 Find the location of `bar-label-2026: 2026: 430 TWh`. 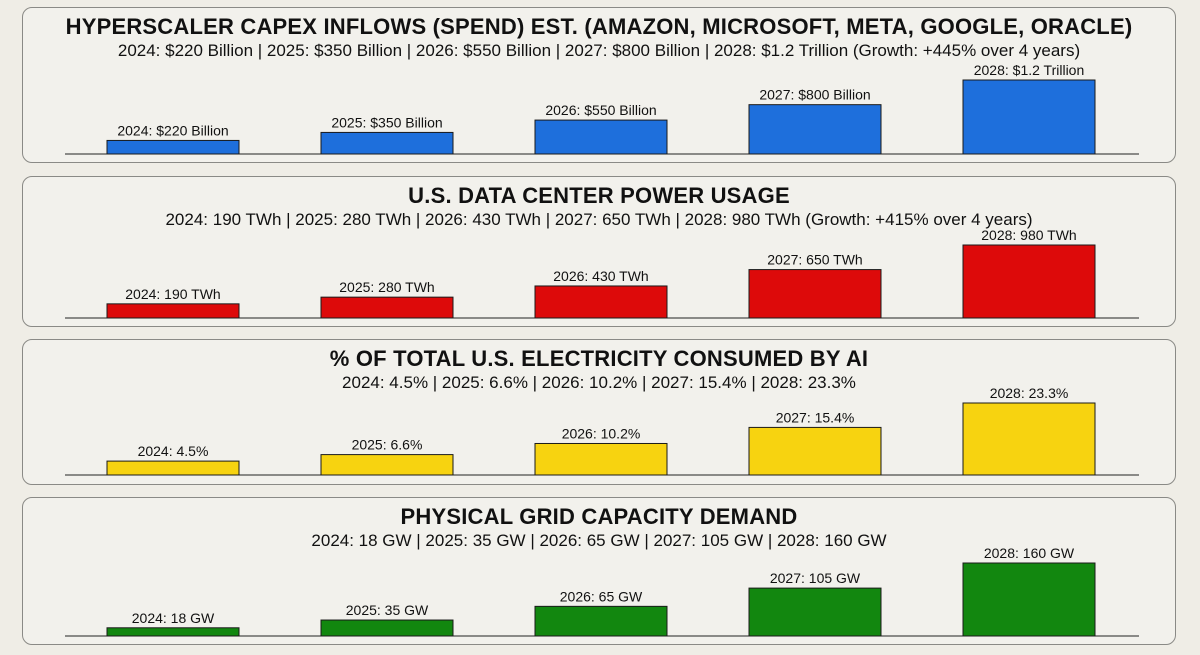

bar-label-2026: 2026: 430 TWh is located at coordinates (600, 276).